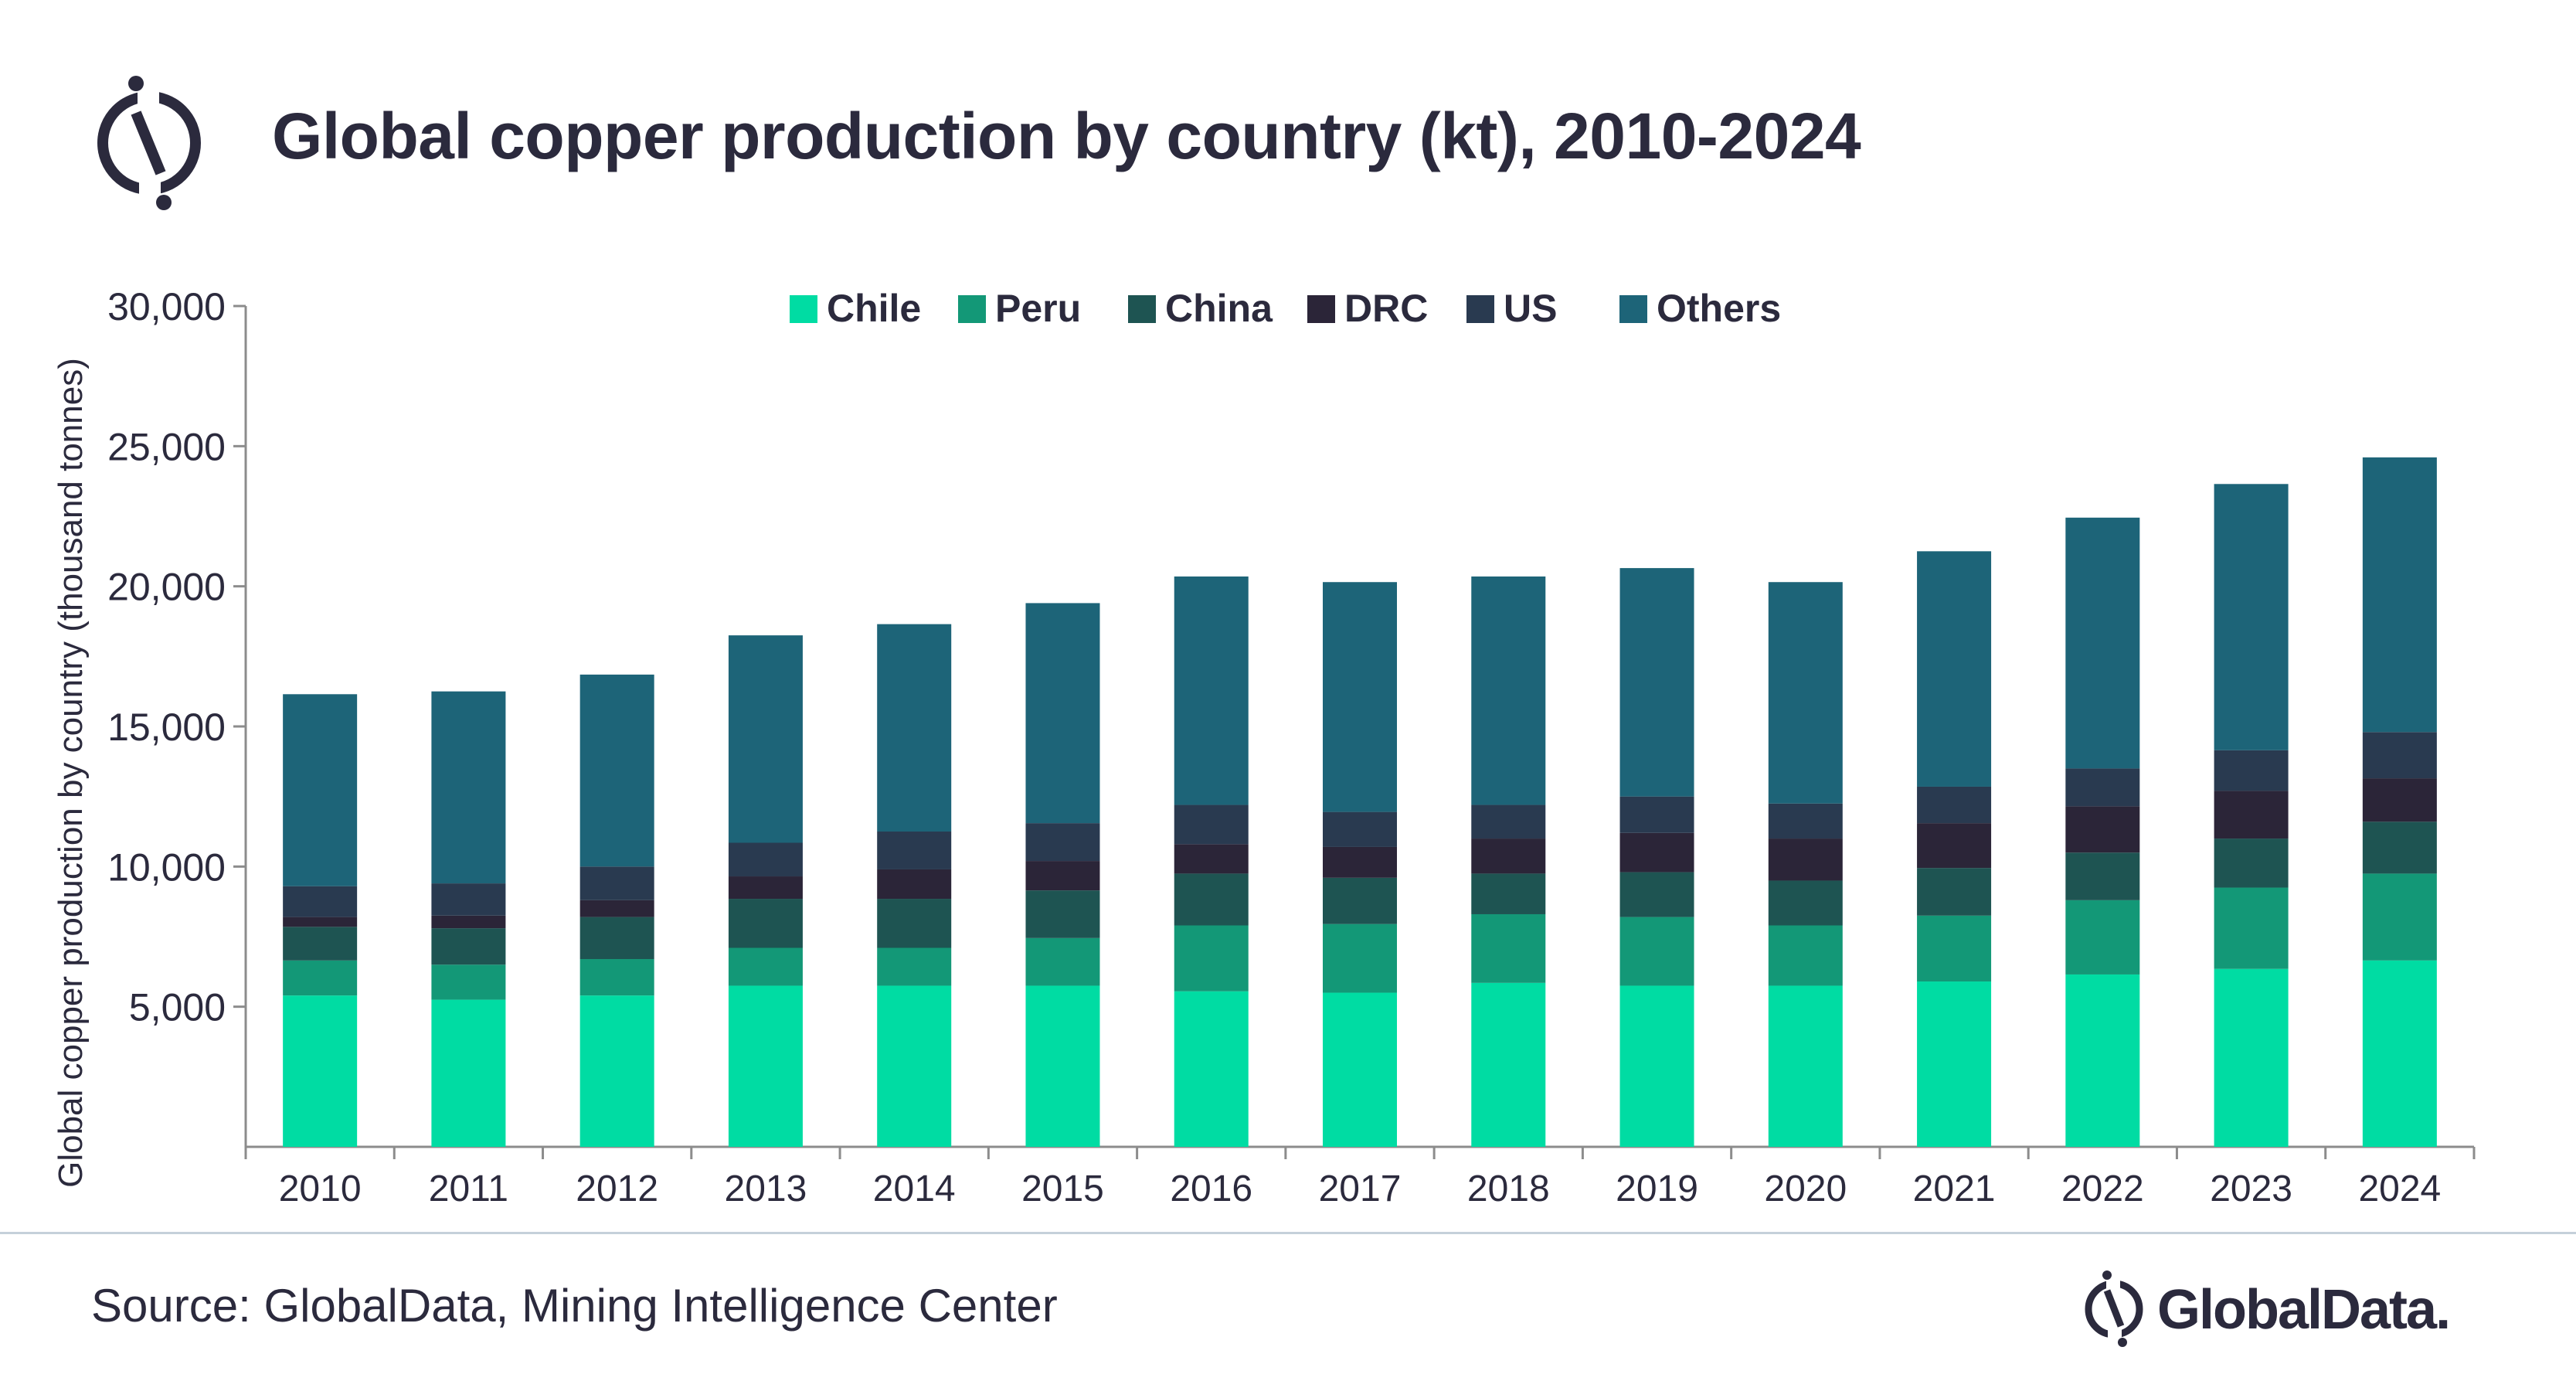  What do you see at coordinates (1062, 713) in the screenshot?
I see `bar-segment-others-2015` at bounding box center [1062, 713].